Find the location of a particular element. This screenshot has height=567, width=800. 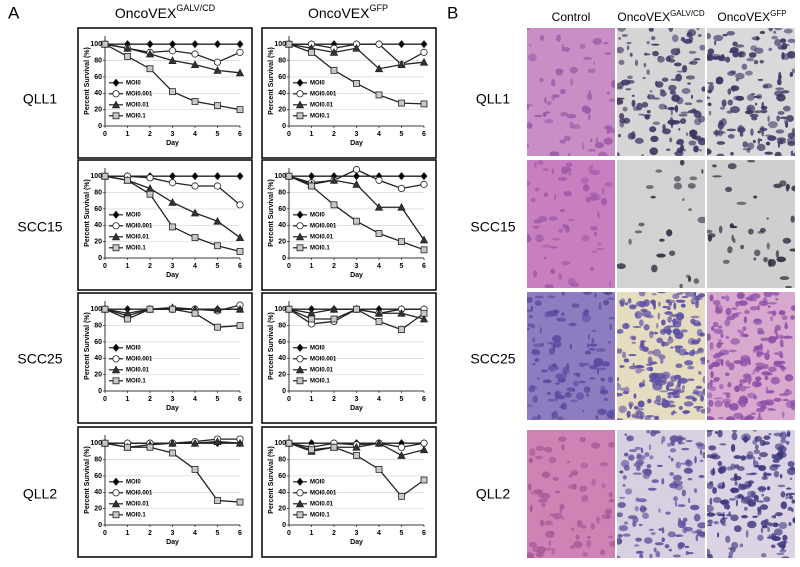

chart-frame is located at coordinates (349, 358).